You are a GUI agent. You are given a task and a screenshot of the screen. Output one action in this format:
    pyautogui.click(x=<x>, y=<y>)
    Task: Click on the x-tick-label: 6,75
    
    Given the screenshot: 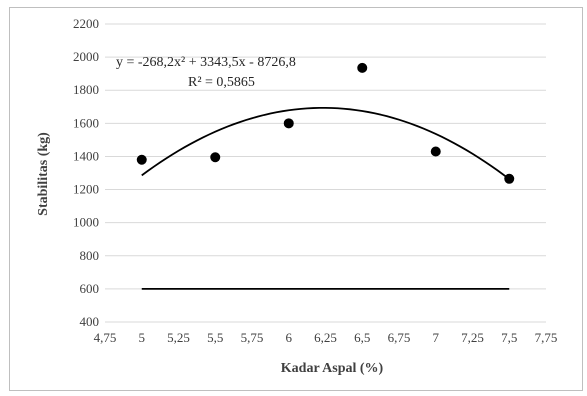 What is the action you would take?
    pyautogui.click(x=399, y=337)
    